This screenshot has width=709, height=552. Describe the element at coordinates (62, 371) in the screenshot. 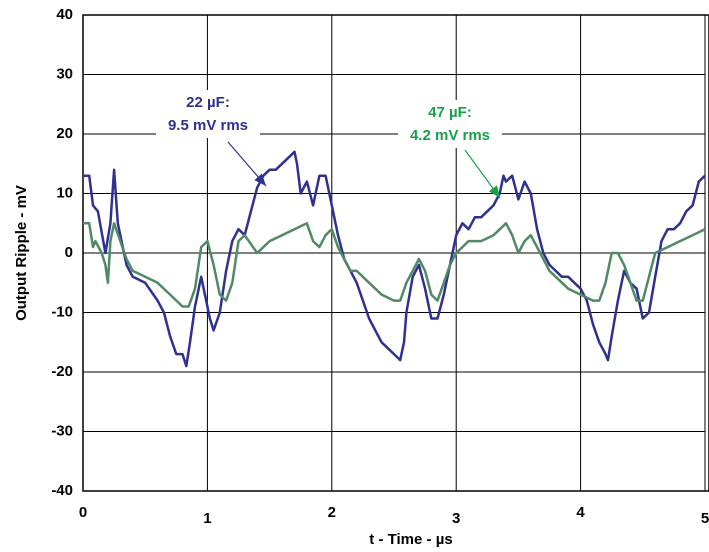

I see `y-tick-label: -20` at that location.